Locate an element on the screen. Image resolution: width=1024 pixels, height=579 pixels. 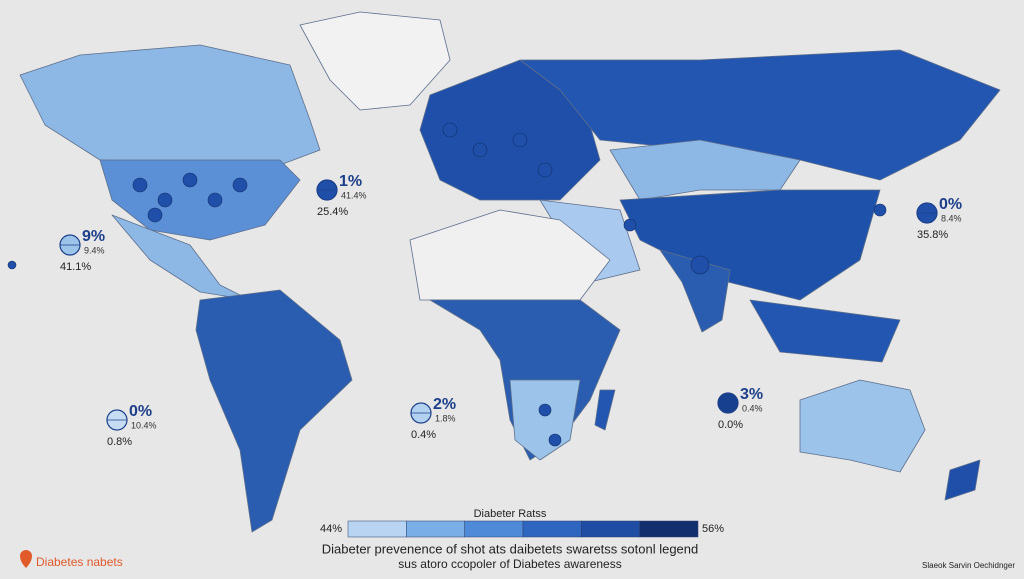
legend-max: 56% is located at coordinates (713, 529).